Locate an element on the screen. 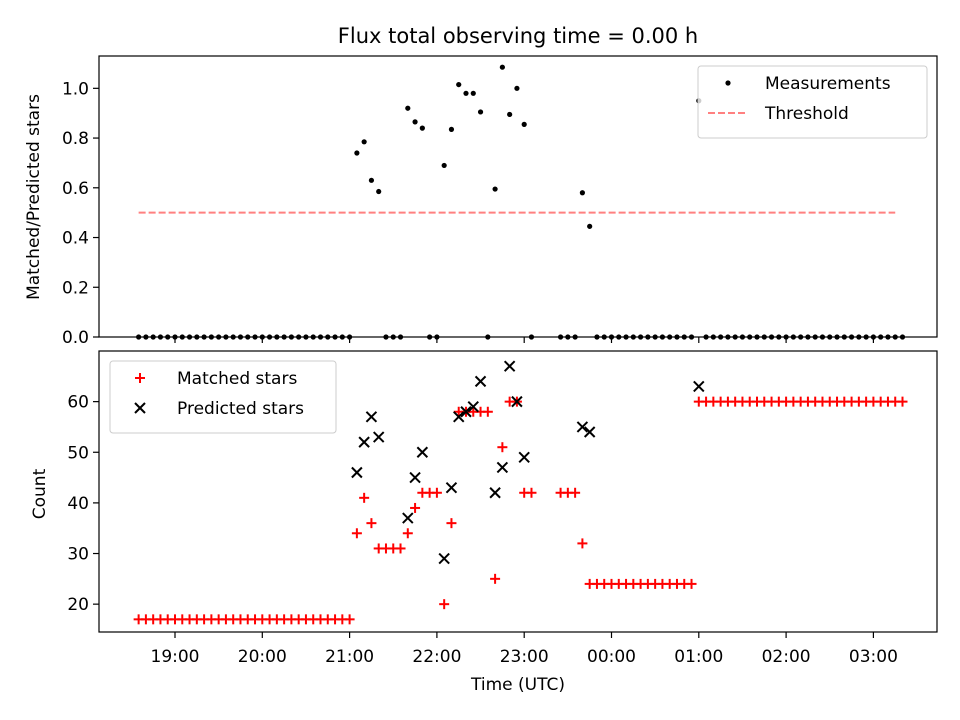 Image resolution: width=960 pixels, height=720 pixels. x-tick-label: 01:00 is located at coordinates (698, 657).